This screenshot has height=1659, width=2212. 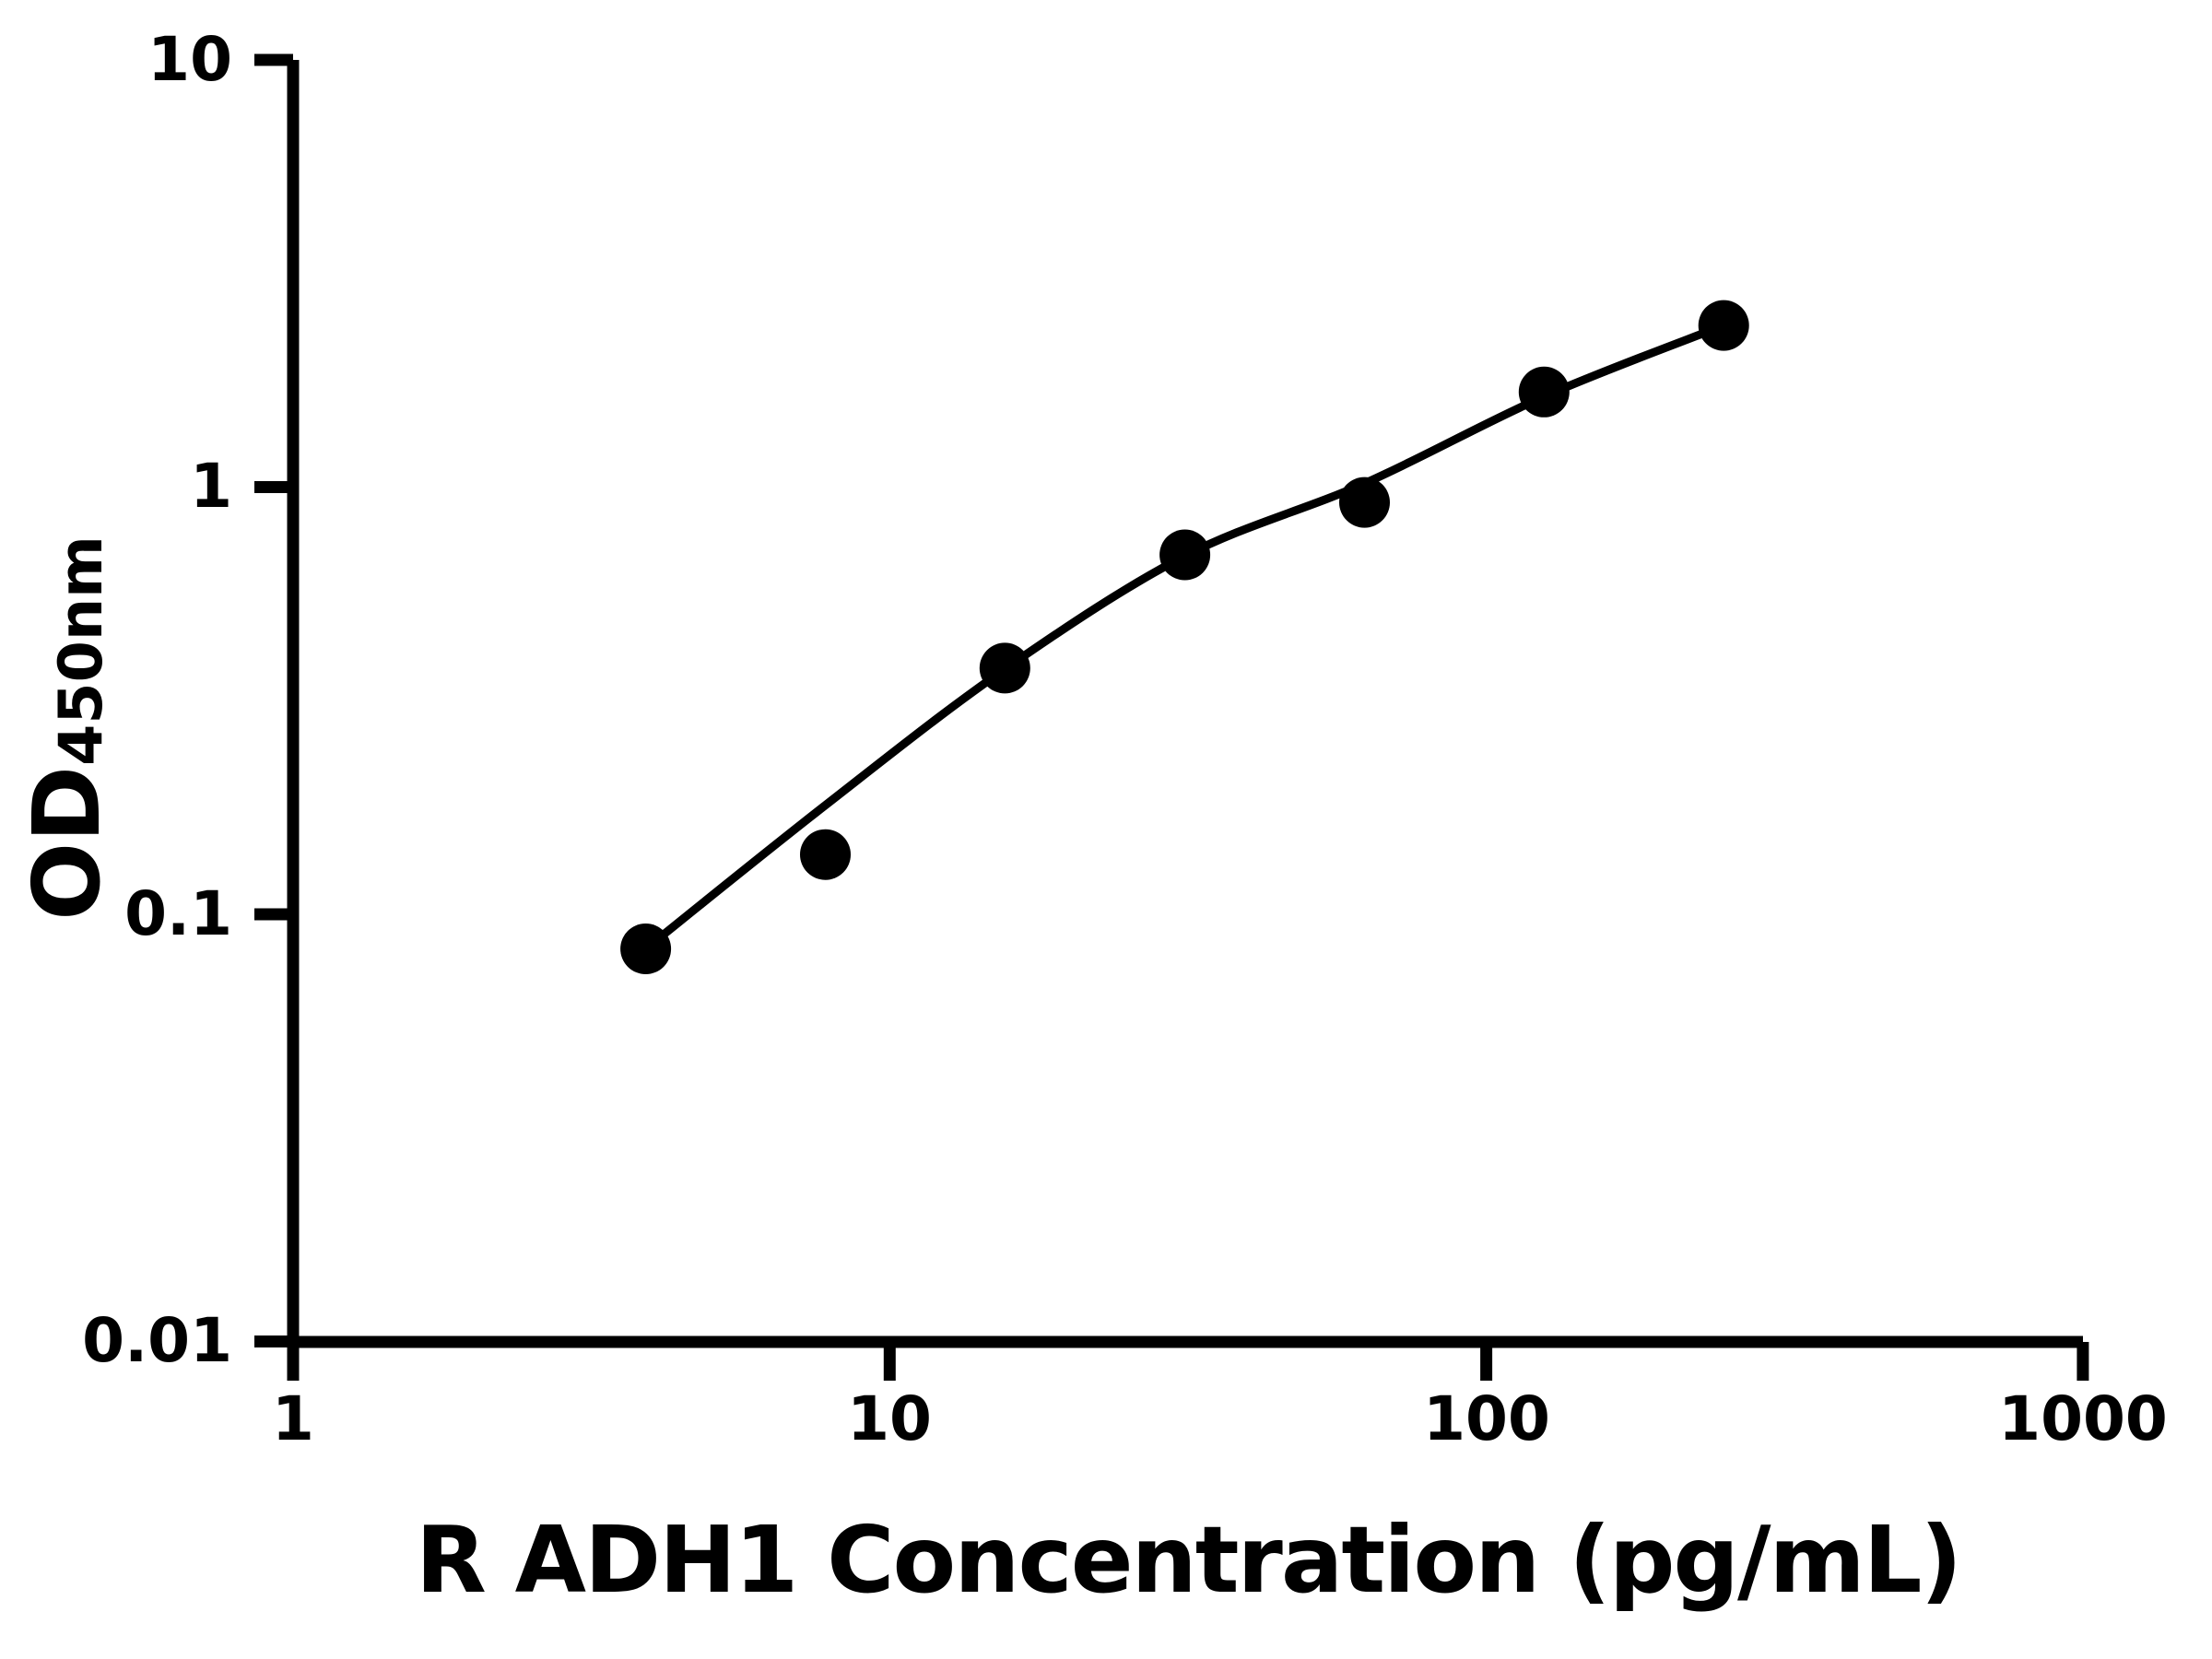 I want to click on x-tick-label-1: 1, so click(x=293, y=1418).